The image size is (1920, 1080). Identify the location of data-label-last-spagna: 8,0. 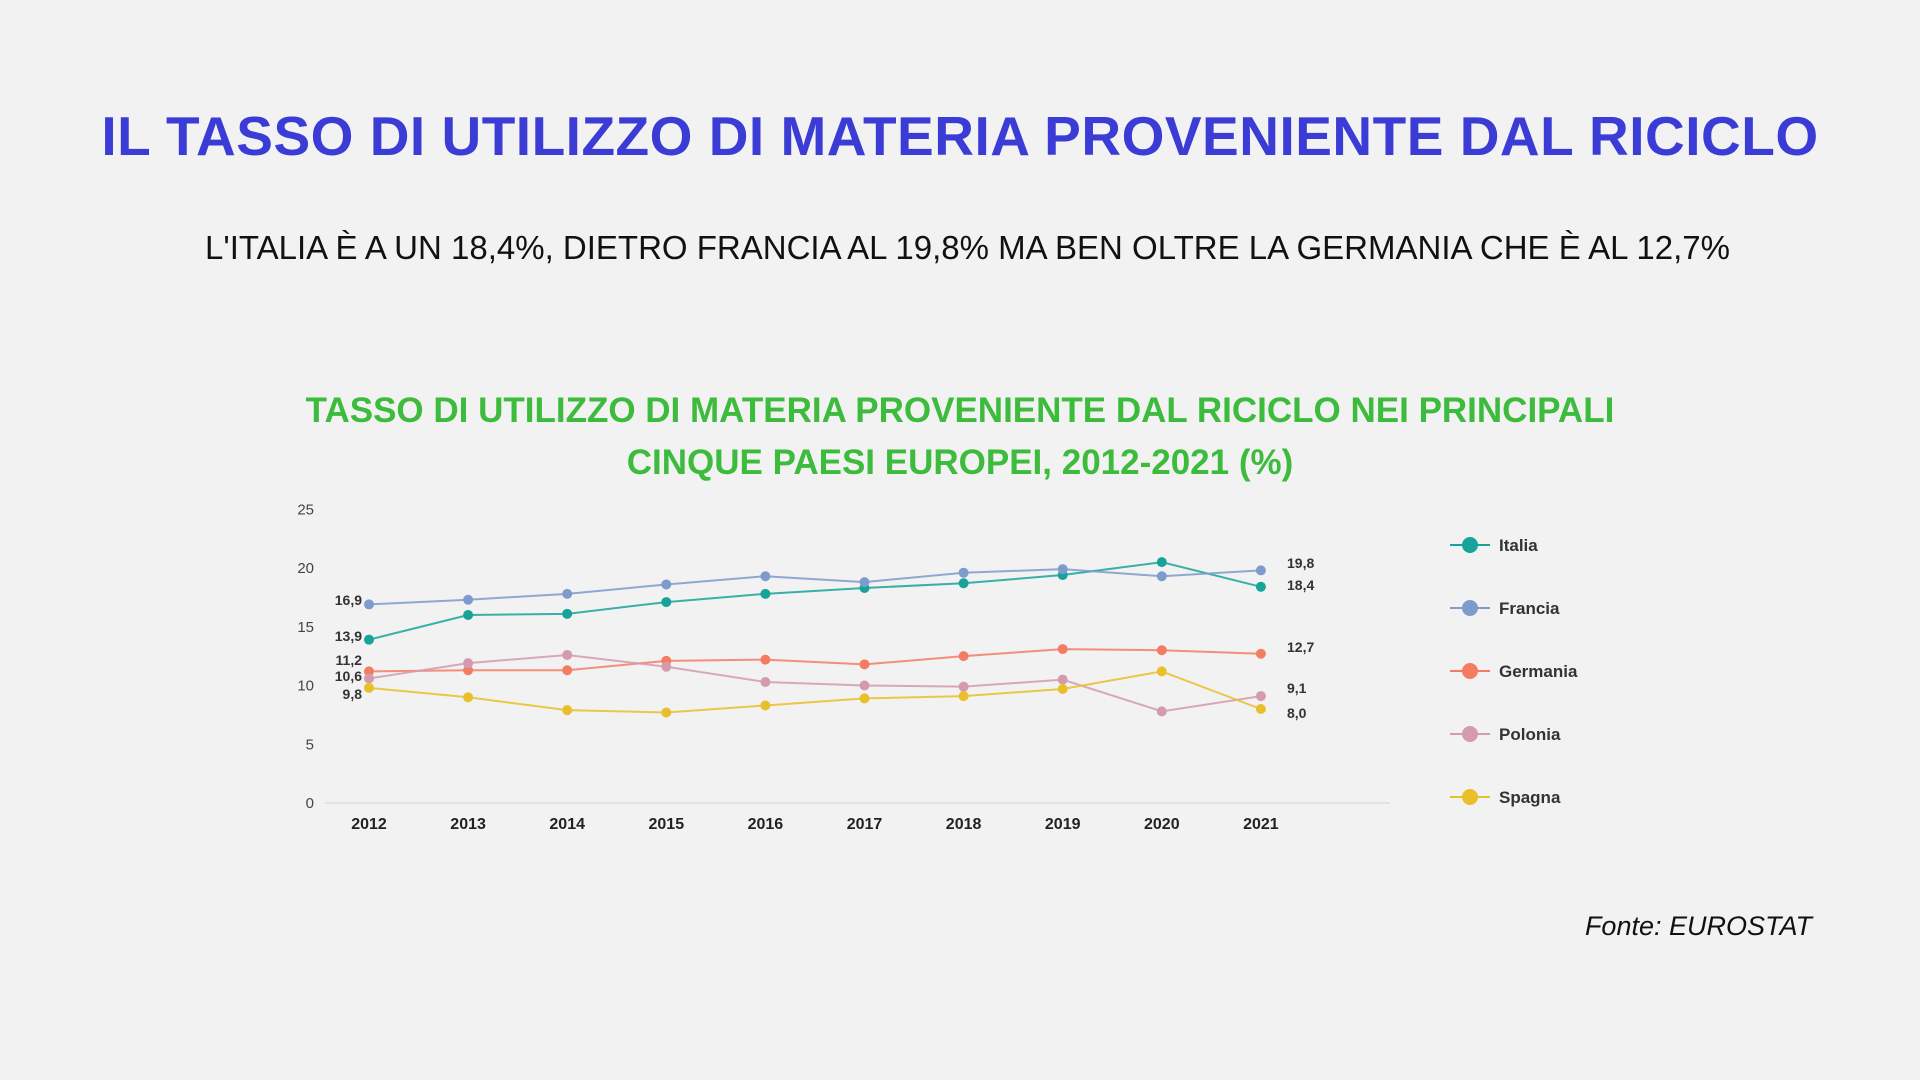
(1297, 713).